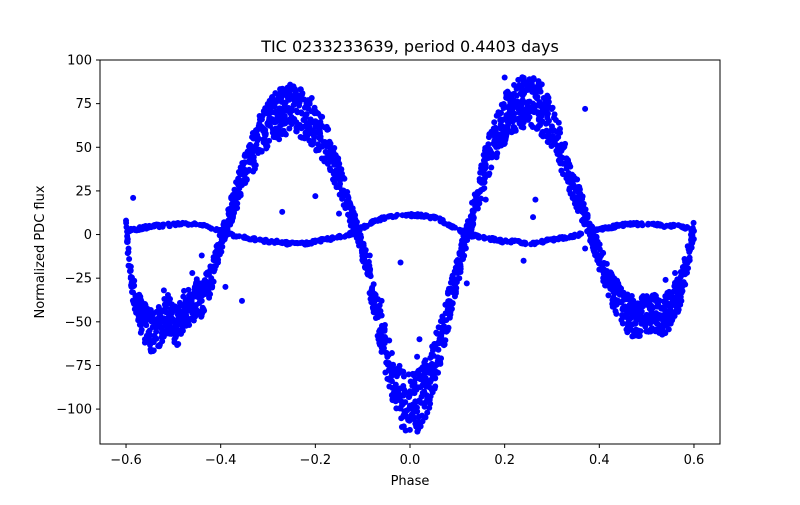 The image size is (800, 505). I want to click on x-axis-ticks: −0.6 −0.4 −0.2 0.0 0.2 0.4 0.6, so click(407, 456).